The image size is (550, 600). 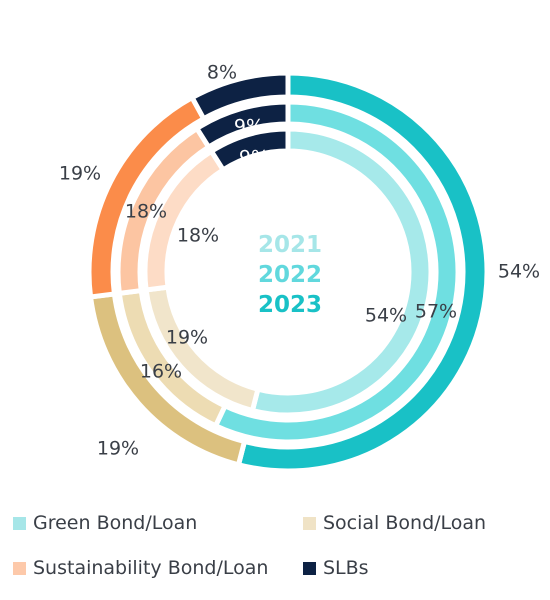 I want to click on legend-swatch-slbs, so click(x=309, y=568).